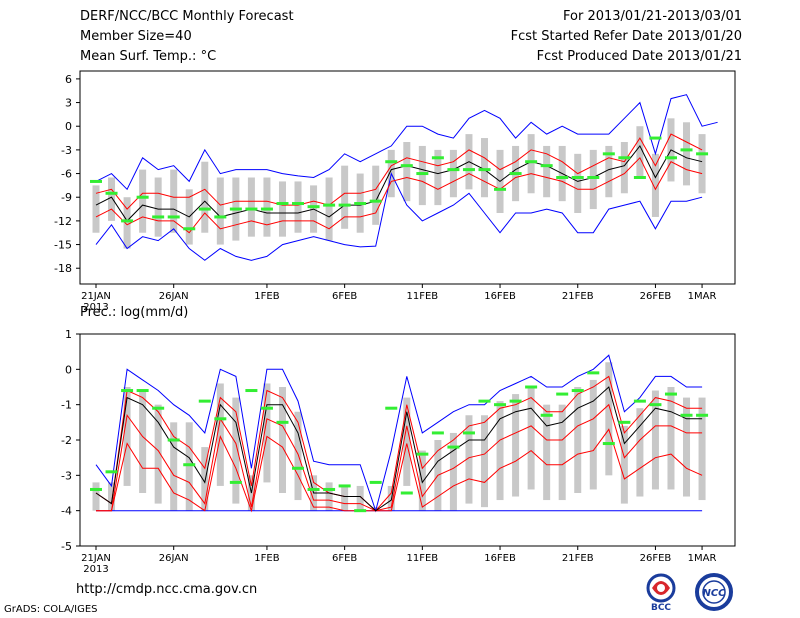 This screenshot has width=800, height=618. Describe the element at coordinates (423, 296) in the screenshot. I see `x-tick-label: 11FEB` at that location.